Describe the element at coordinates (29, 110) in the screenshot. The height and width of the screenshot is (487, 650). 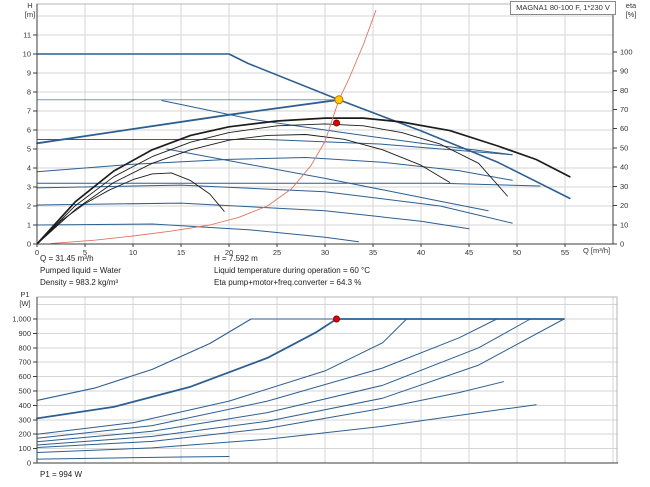
I see `y-tick-label: 7` at that location.